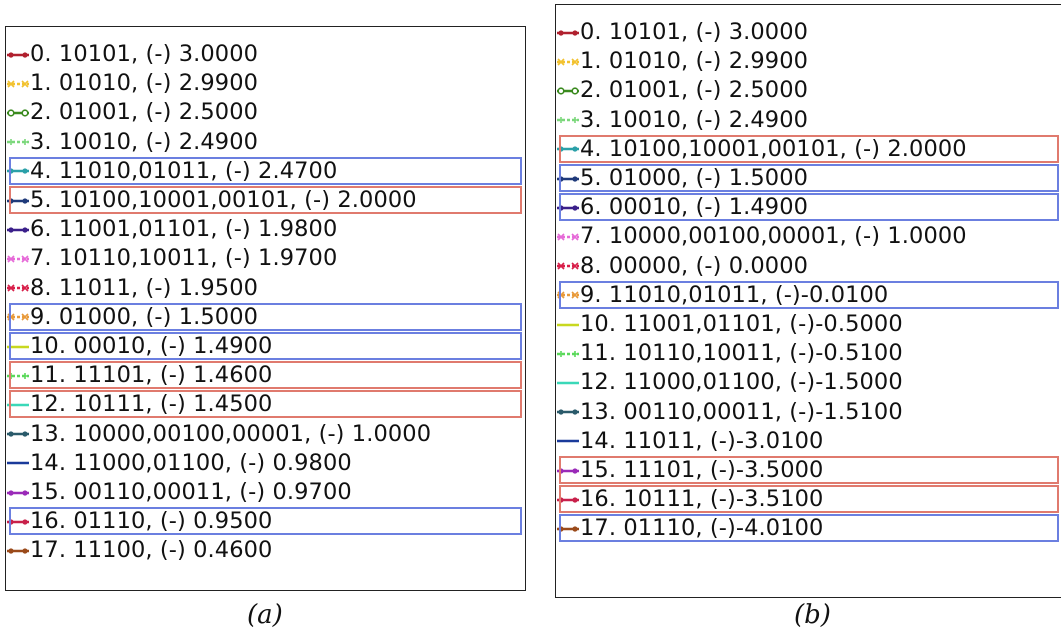 This screenshot has width=1061, height=635. What do you see at coordinates (151, 404) in the screenshot?
I see `legend-label: 12. 10111, (-) 1.4500` at bounding box center [151, 404].